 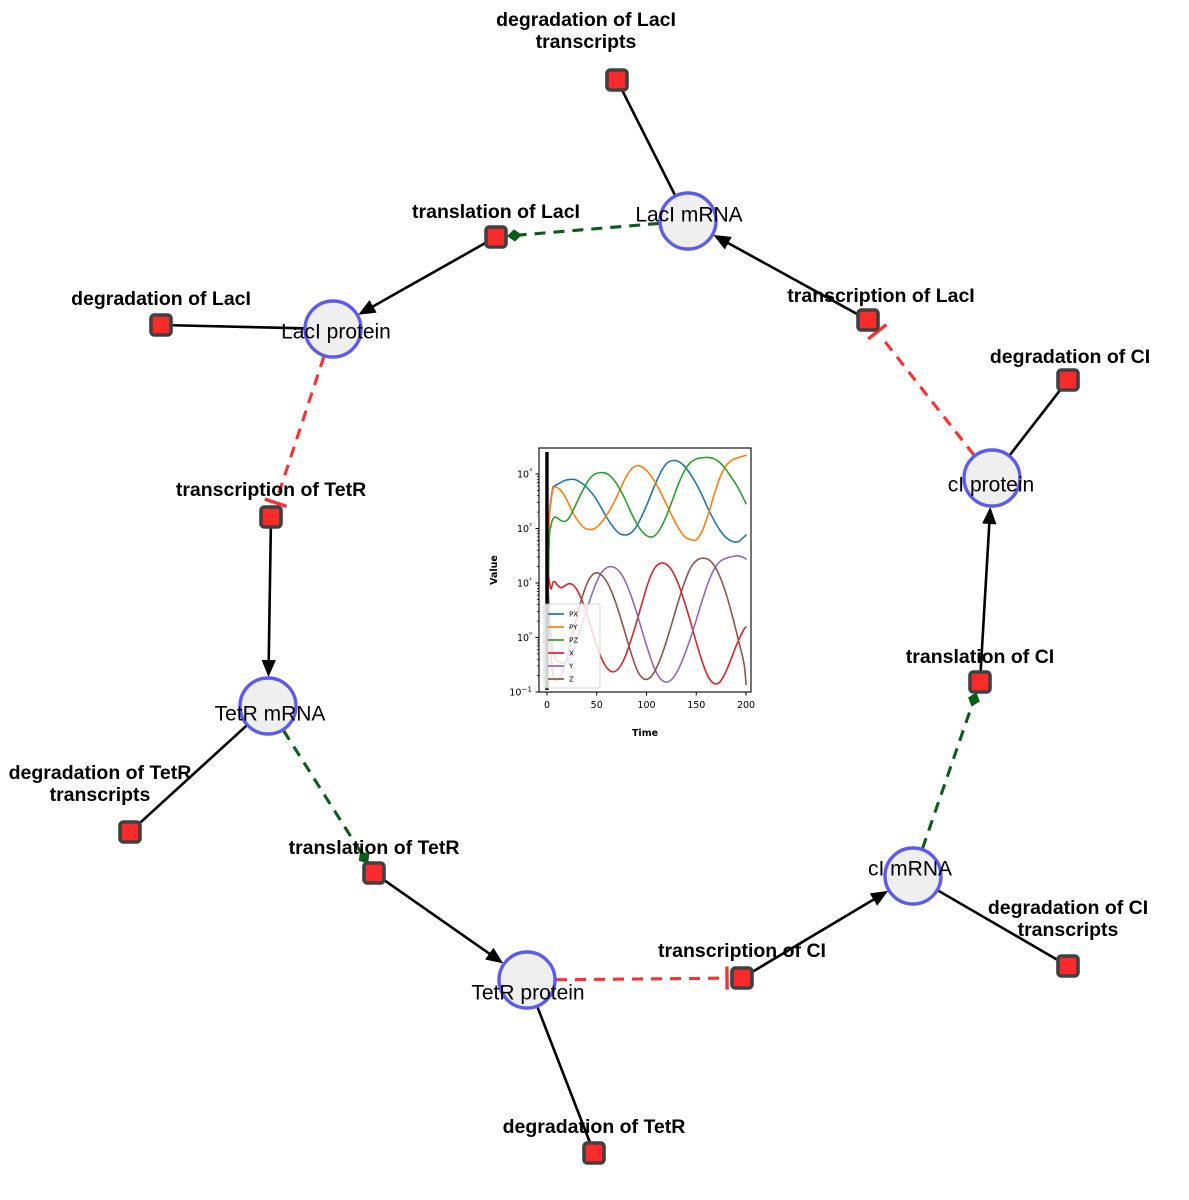 I want to click on species-node-ci_mrna, so click(x=913, y=876).